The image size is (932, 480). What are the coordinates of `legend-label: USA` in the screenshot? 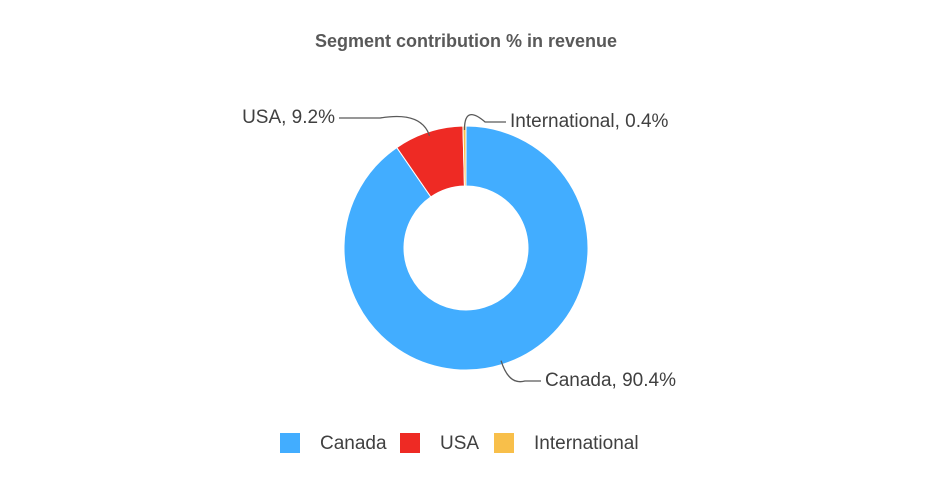 It's located at (459, 443).